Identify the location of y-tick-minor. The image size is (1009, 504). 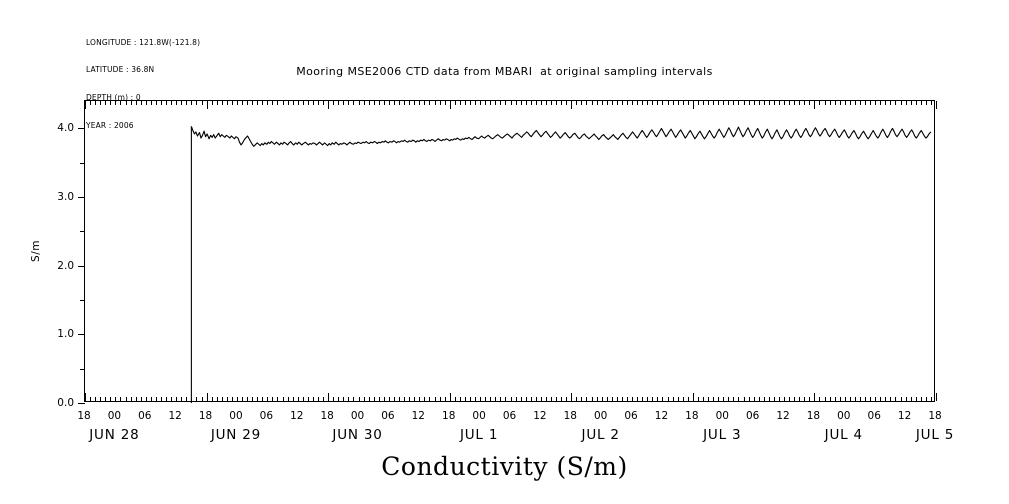
(82, 301).